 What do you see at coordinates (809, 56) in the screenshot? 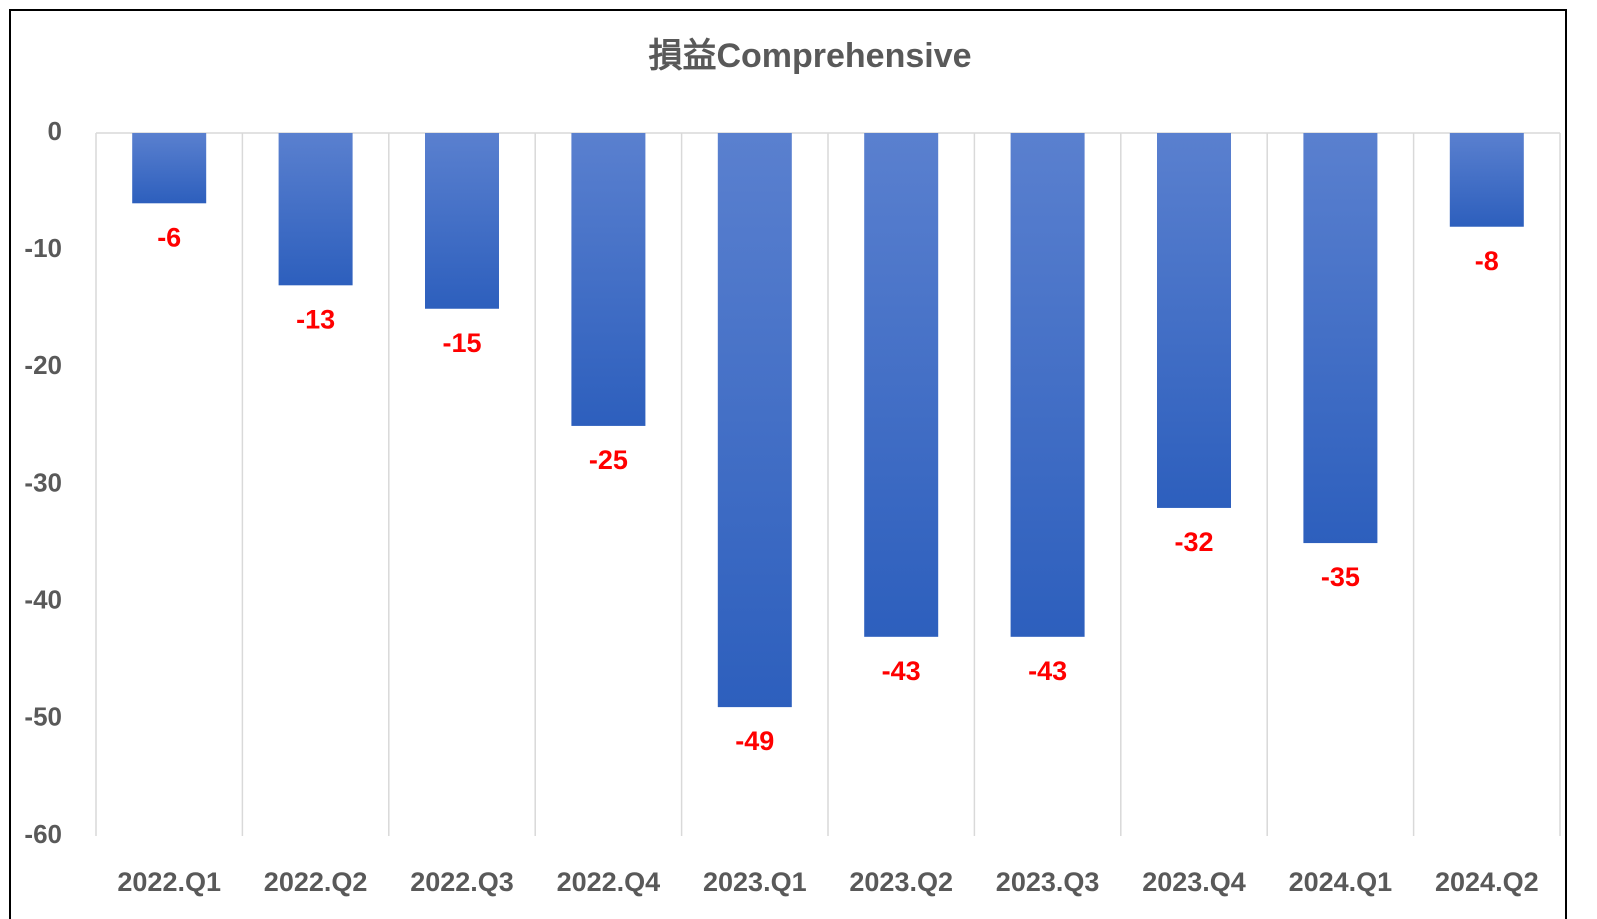
I see `chart-title: 損益Comprehensive` at bounding box center [809, 56].